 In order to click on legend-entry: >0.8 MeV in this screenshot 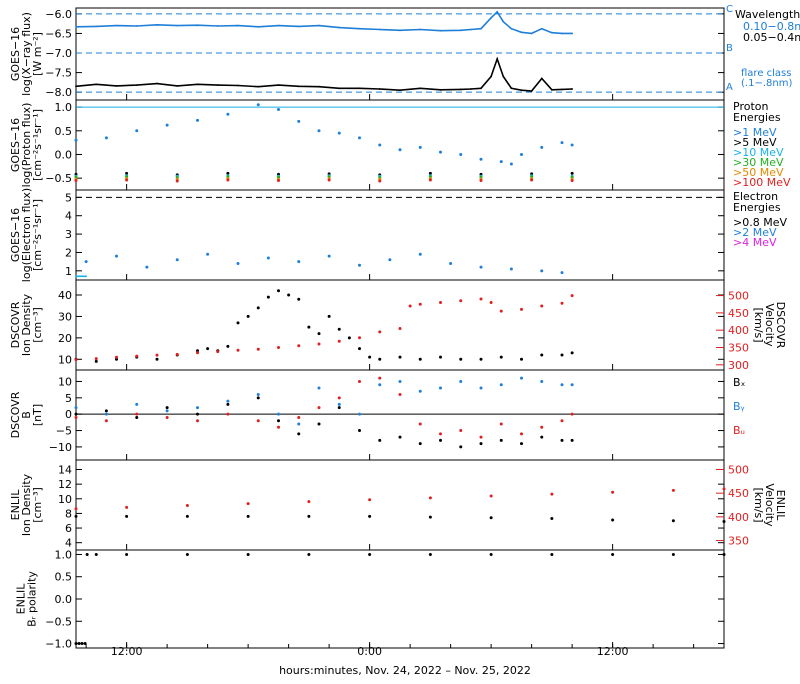, I will do `click(760, 222)`.